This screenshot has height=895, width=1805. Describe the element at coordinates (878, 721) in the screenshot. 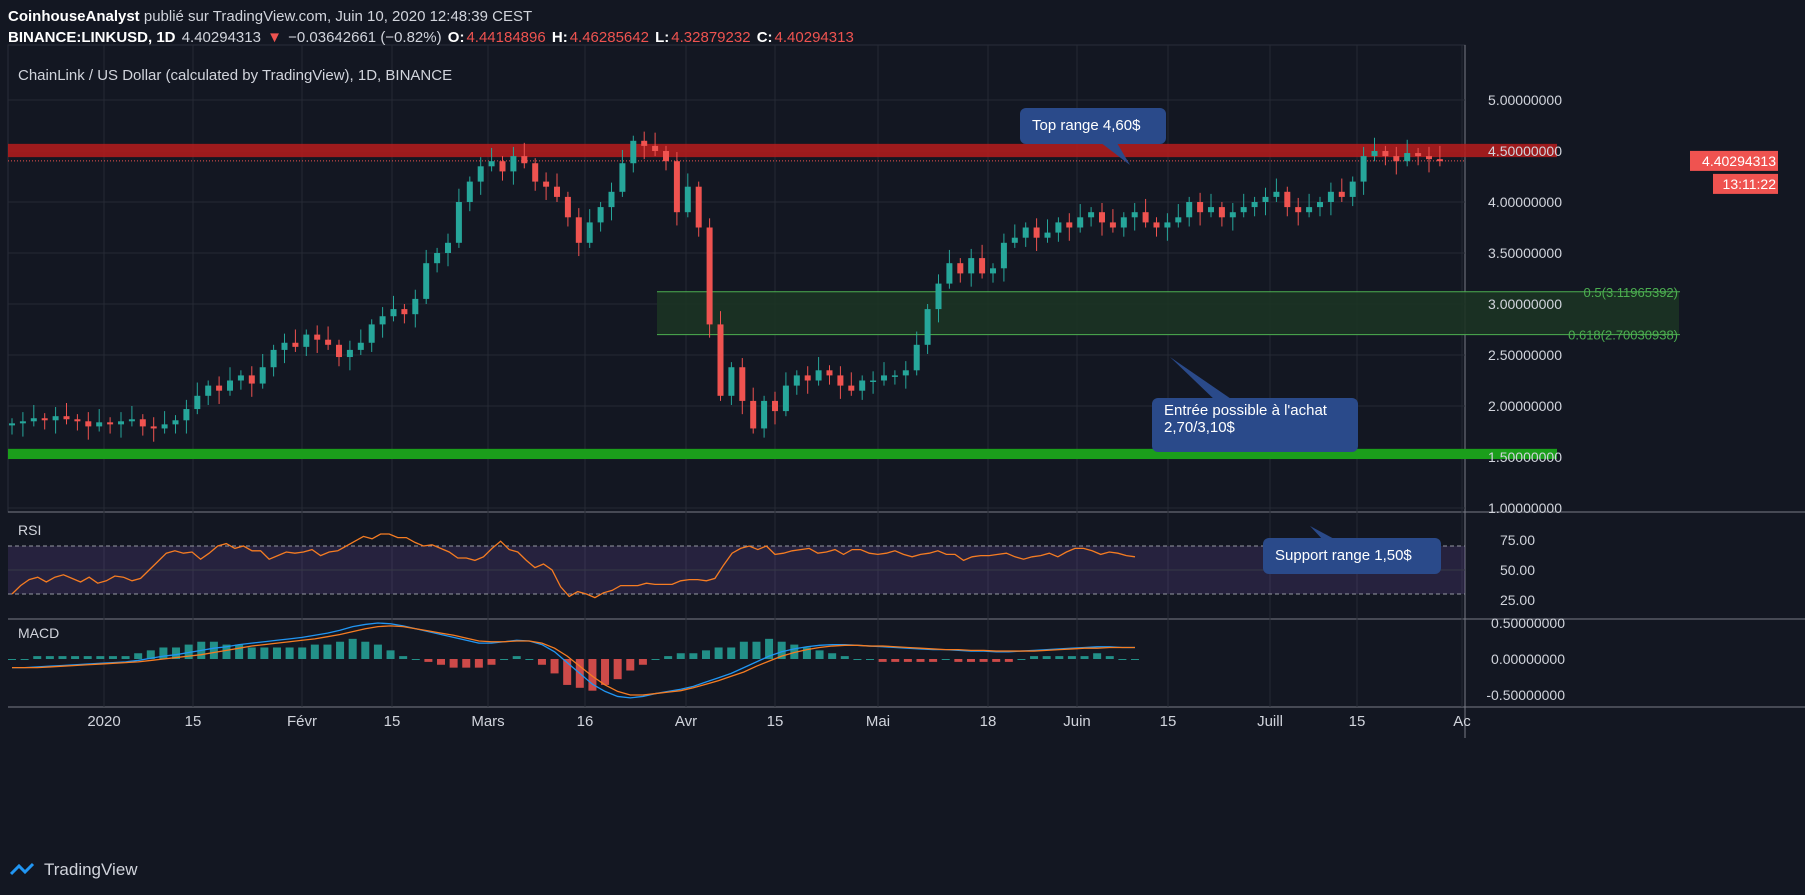

I see `x-tick-label: Mai` at that location.